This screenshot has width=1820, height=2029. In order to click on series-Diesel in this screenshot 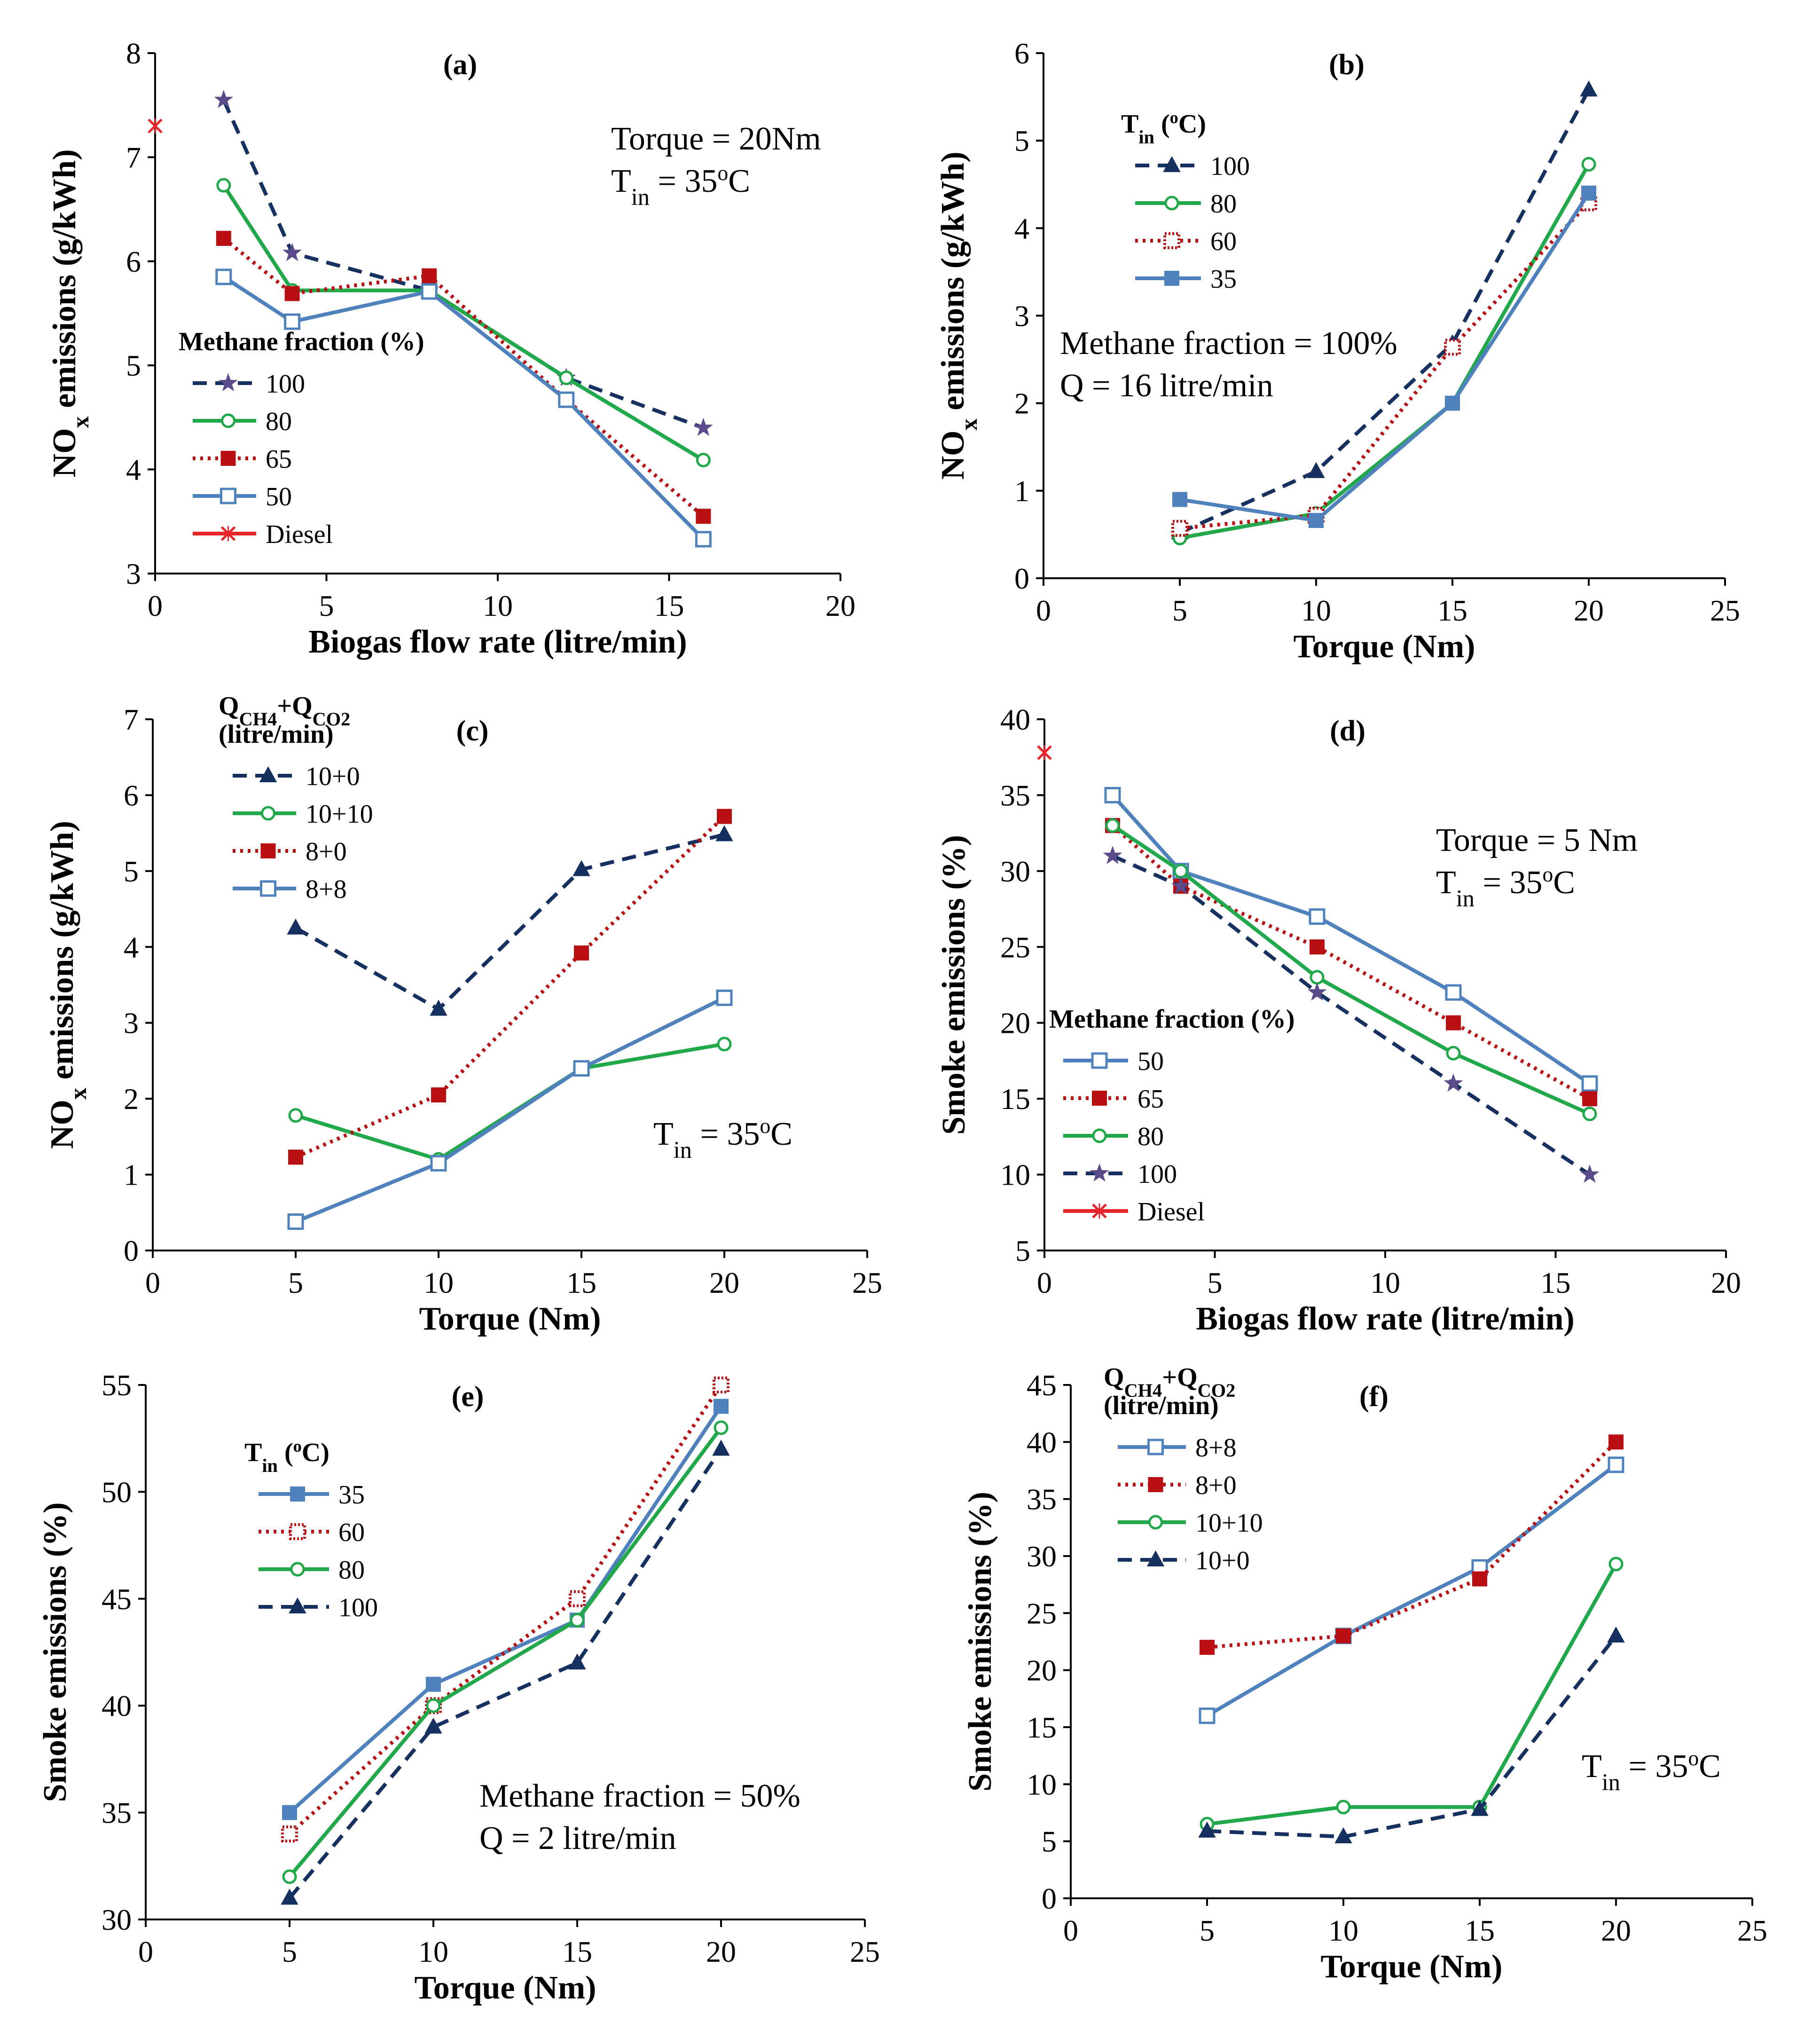, I will do `click(155, 126)`.